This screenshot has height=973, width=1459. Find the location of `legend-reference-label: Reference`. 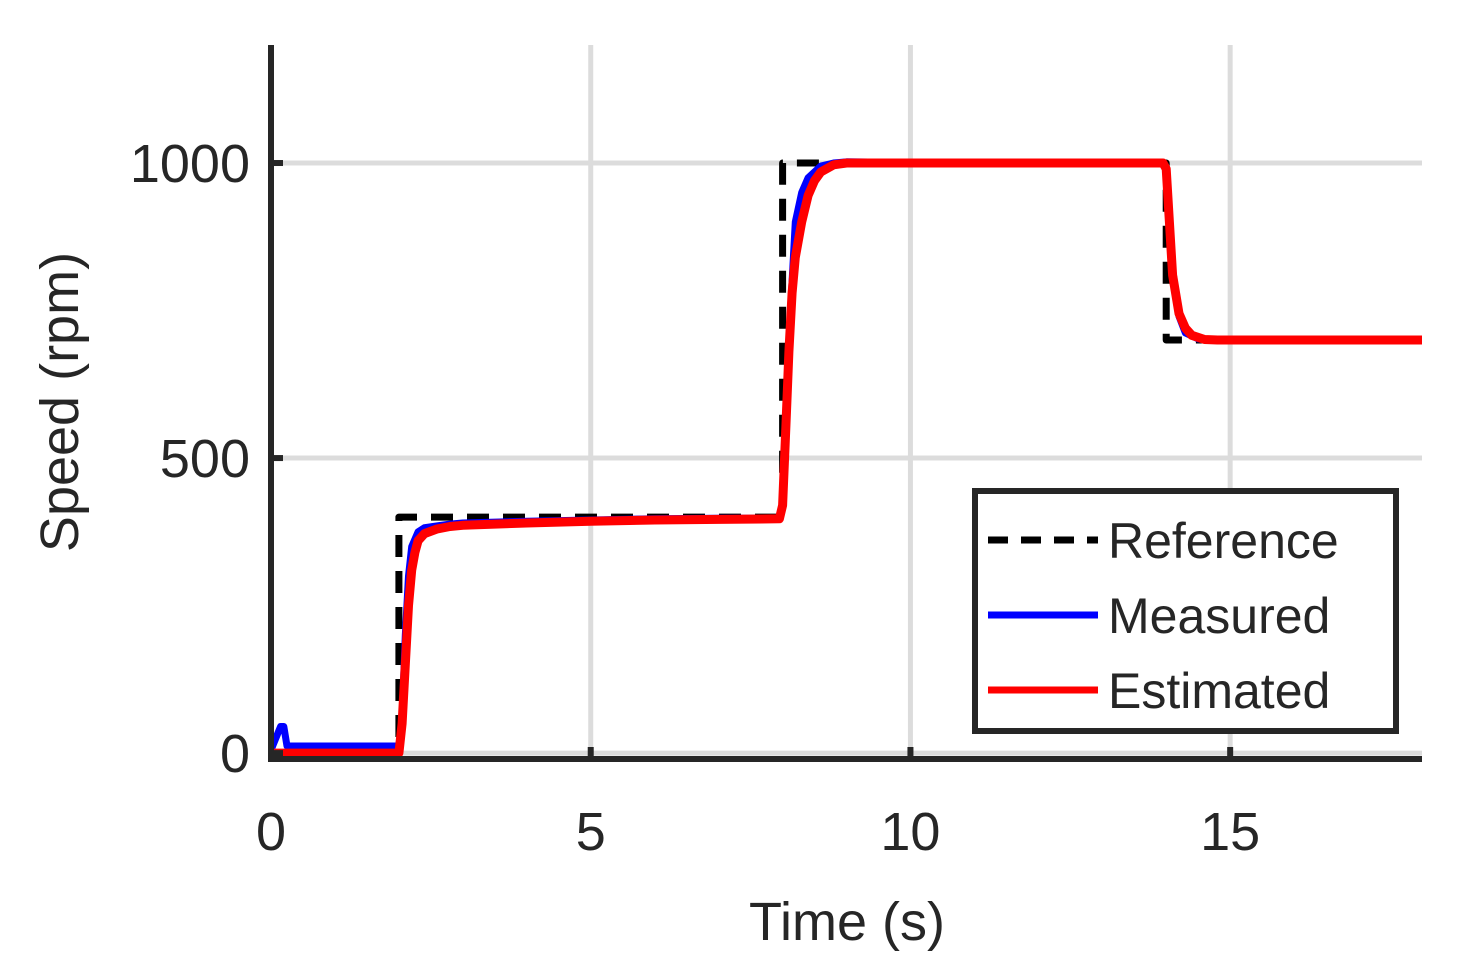

legend-reference-label: Reference is located at coordinates (1223, 541).